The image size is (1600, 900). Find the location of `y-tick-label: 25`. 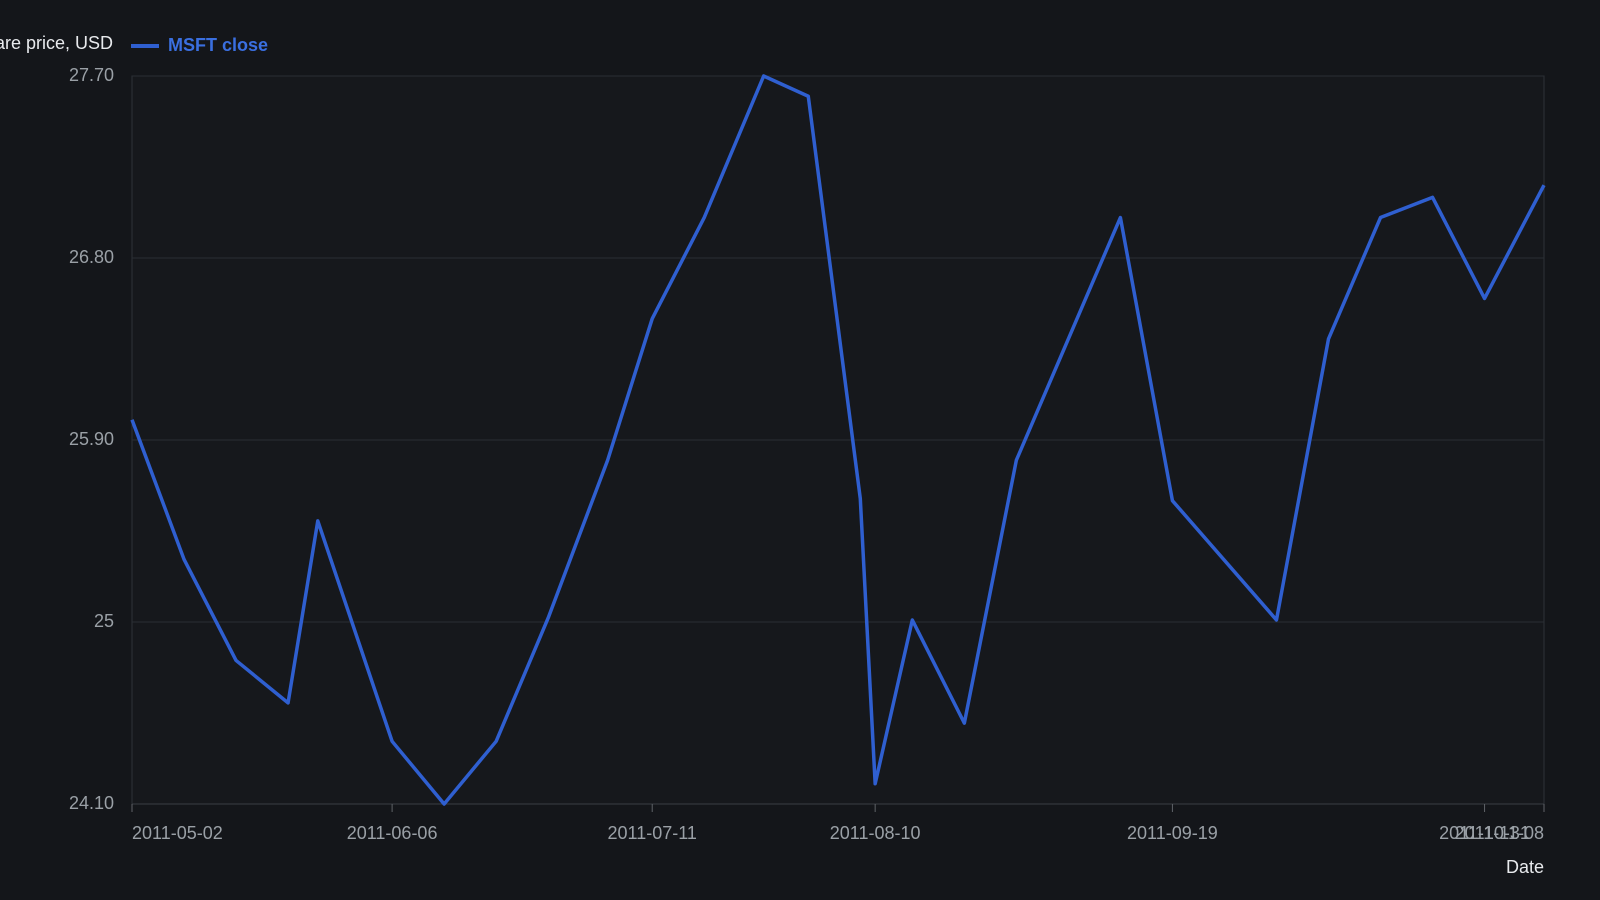

y-tick-label: 25 is located at coordinates (104, 621).